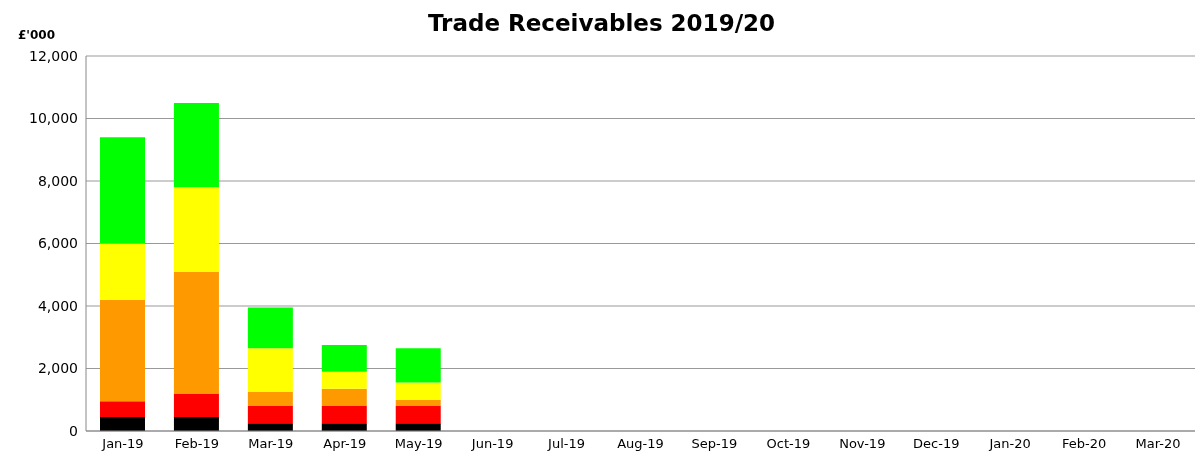 The image size is (1203, 463). What do you see at coordinates (122, 444) in the screenshot?
I see `x-tick-label: Jan-19` at bounding box center [122, 444].